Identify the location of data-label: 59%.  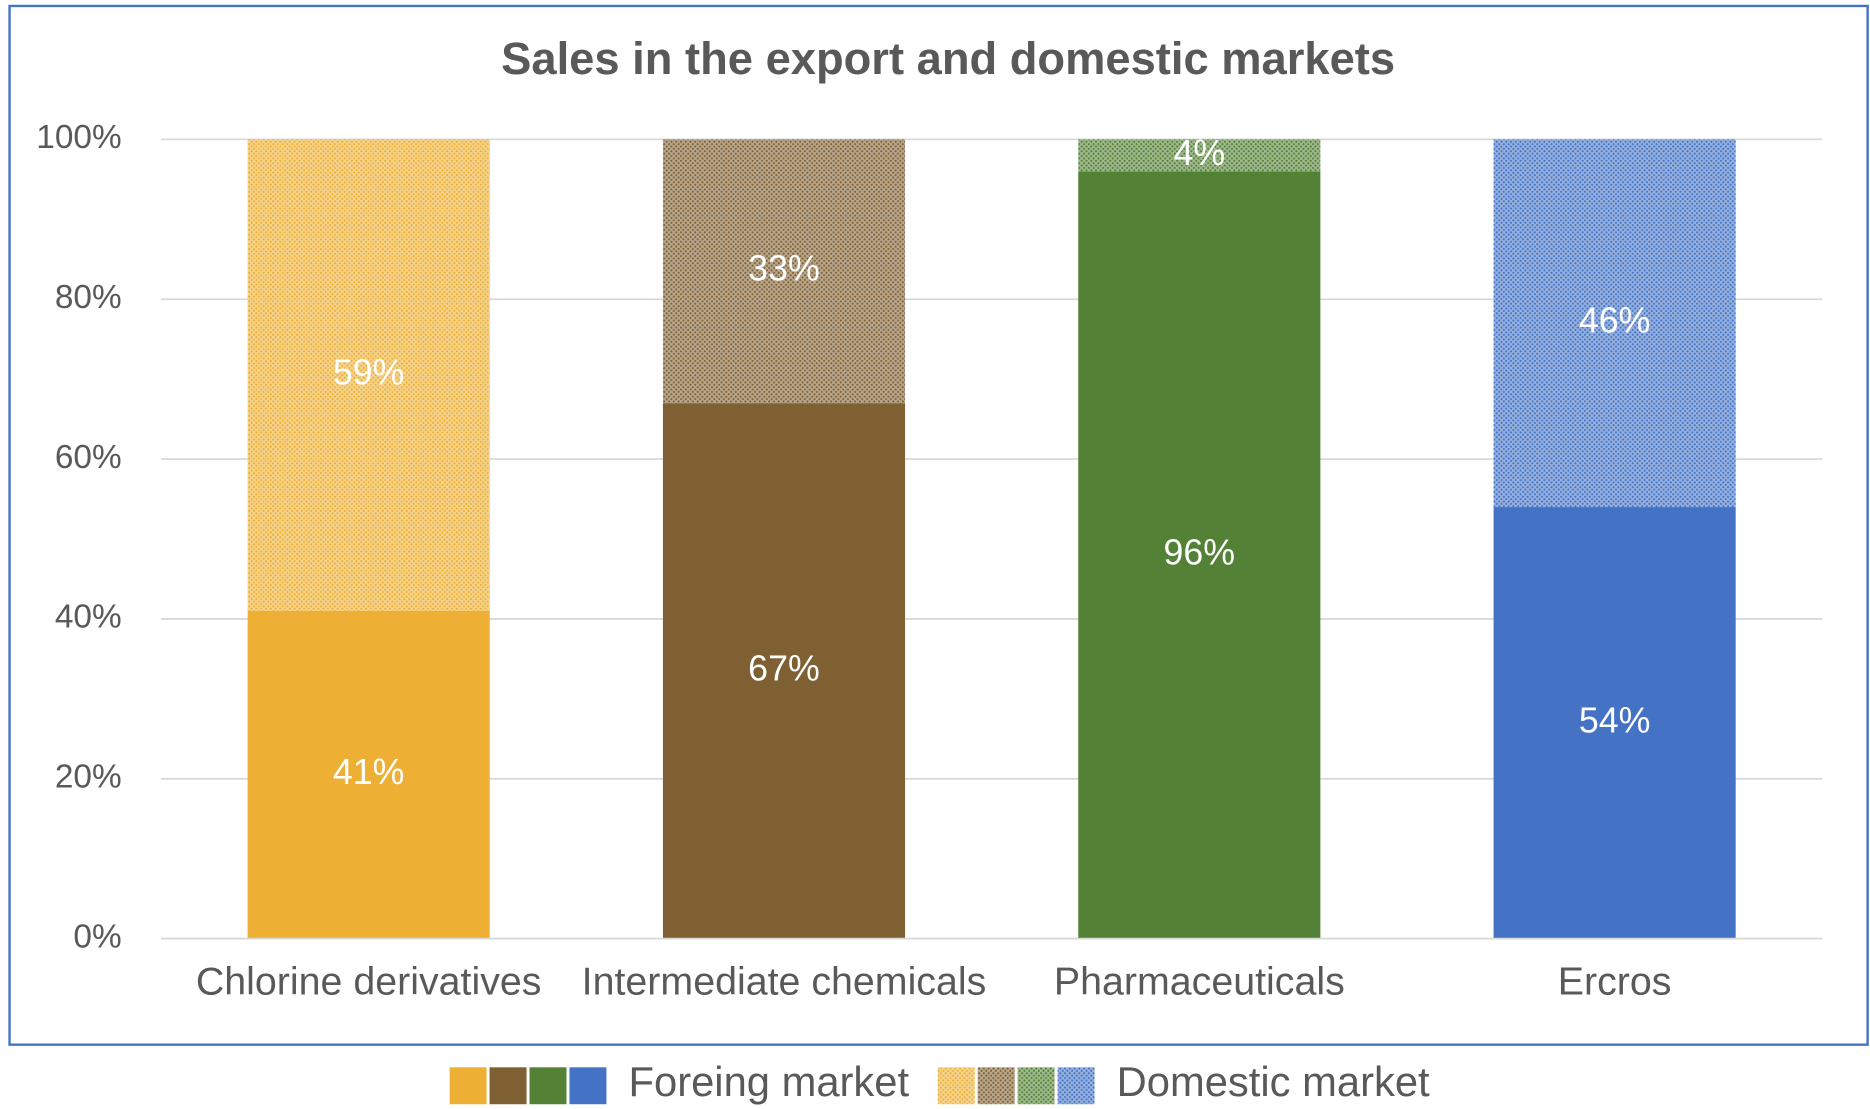
(369, 373).